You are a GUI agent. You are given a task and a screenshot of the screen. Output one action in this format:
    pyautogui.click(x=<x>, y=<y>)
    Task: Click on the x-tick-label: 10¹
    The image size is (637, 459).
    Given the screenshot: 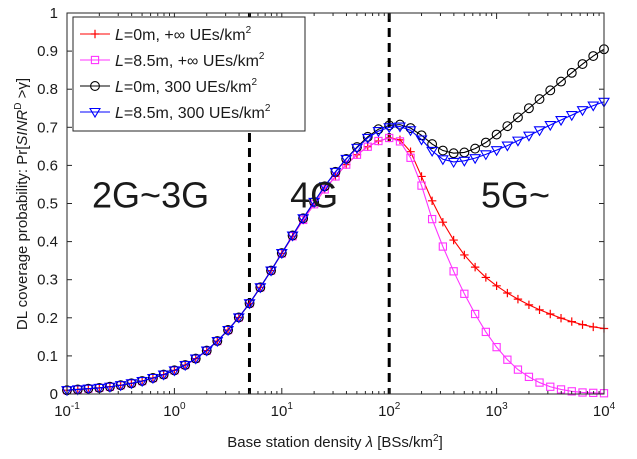 What is the action you would take?
    pyautogui.click(x=282, y=410)
    